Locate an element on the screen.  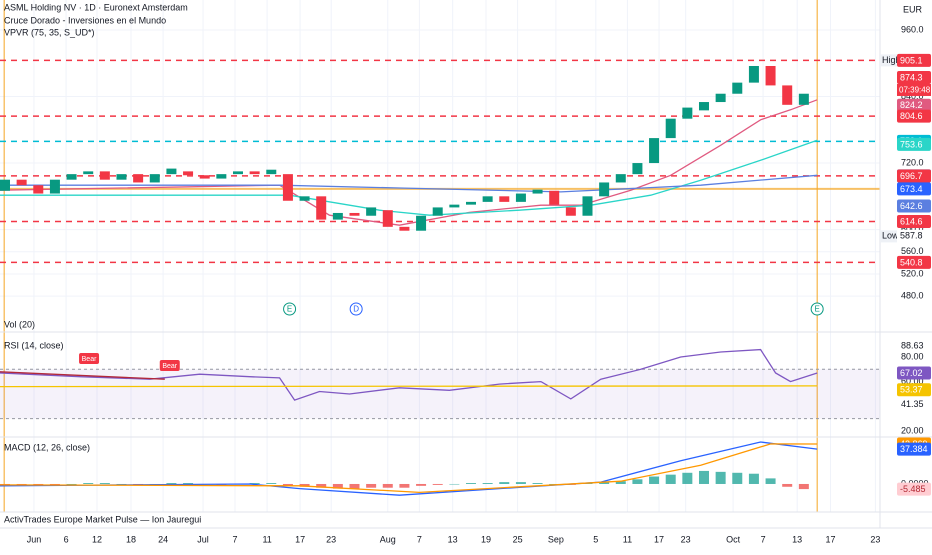
y-tick-label: 88.63 is located at coordinates (912, 346).